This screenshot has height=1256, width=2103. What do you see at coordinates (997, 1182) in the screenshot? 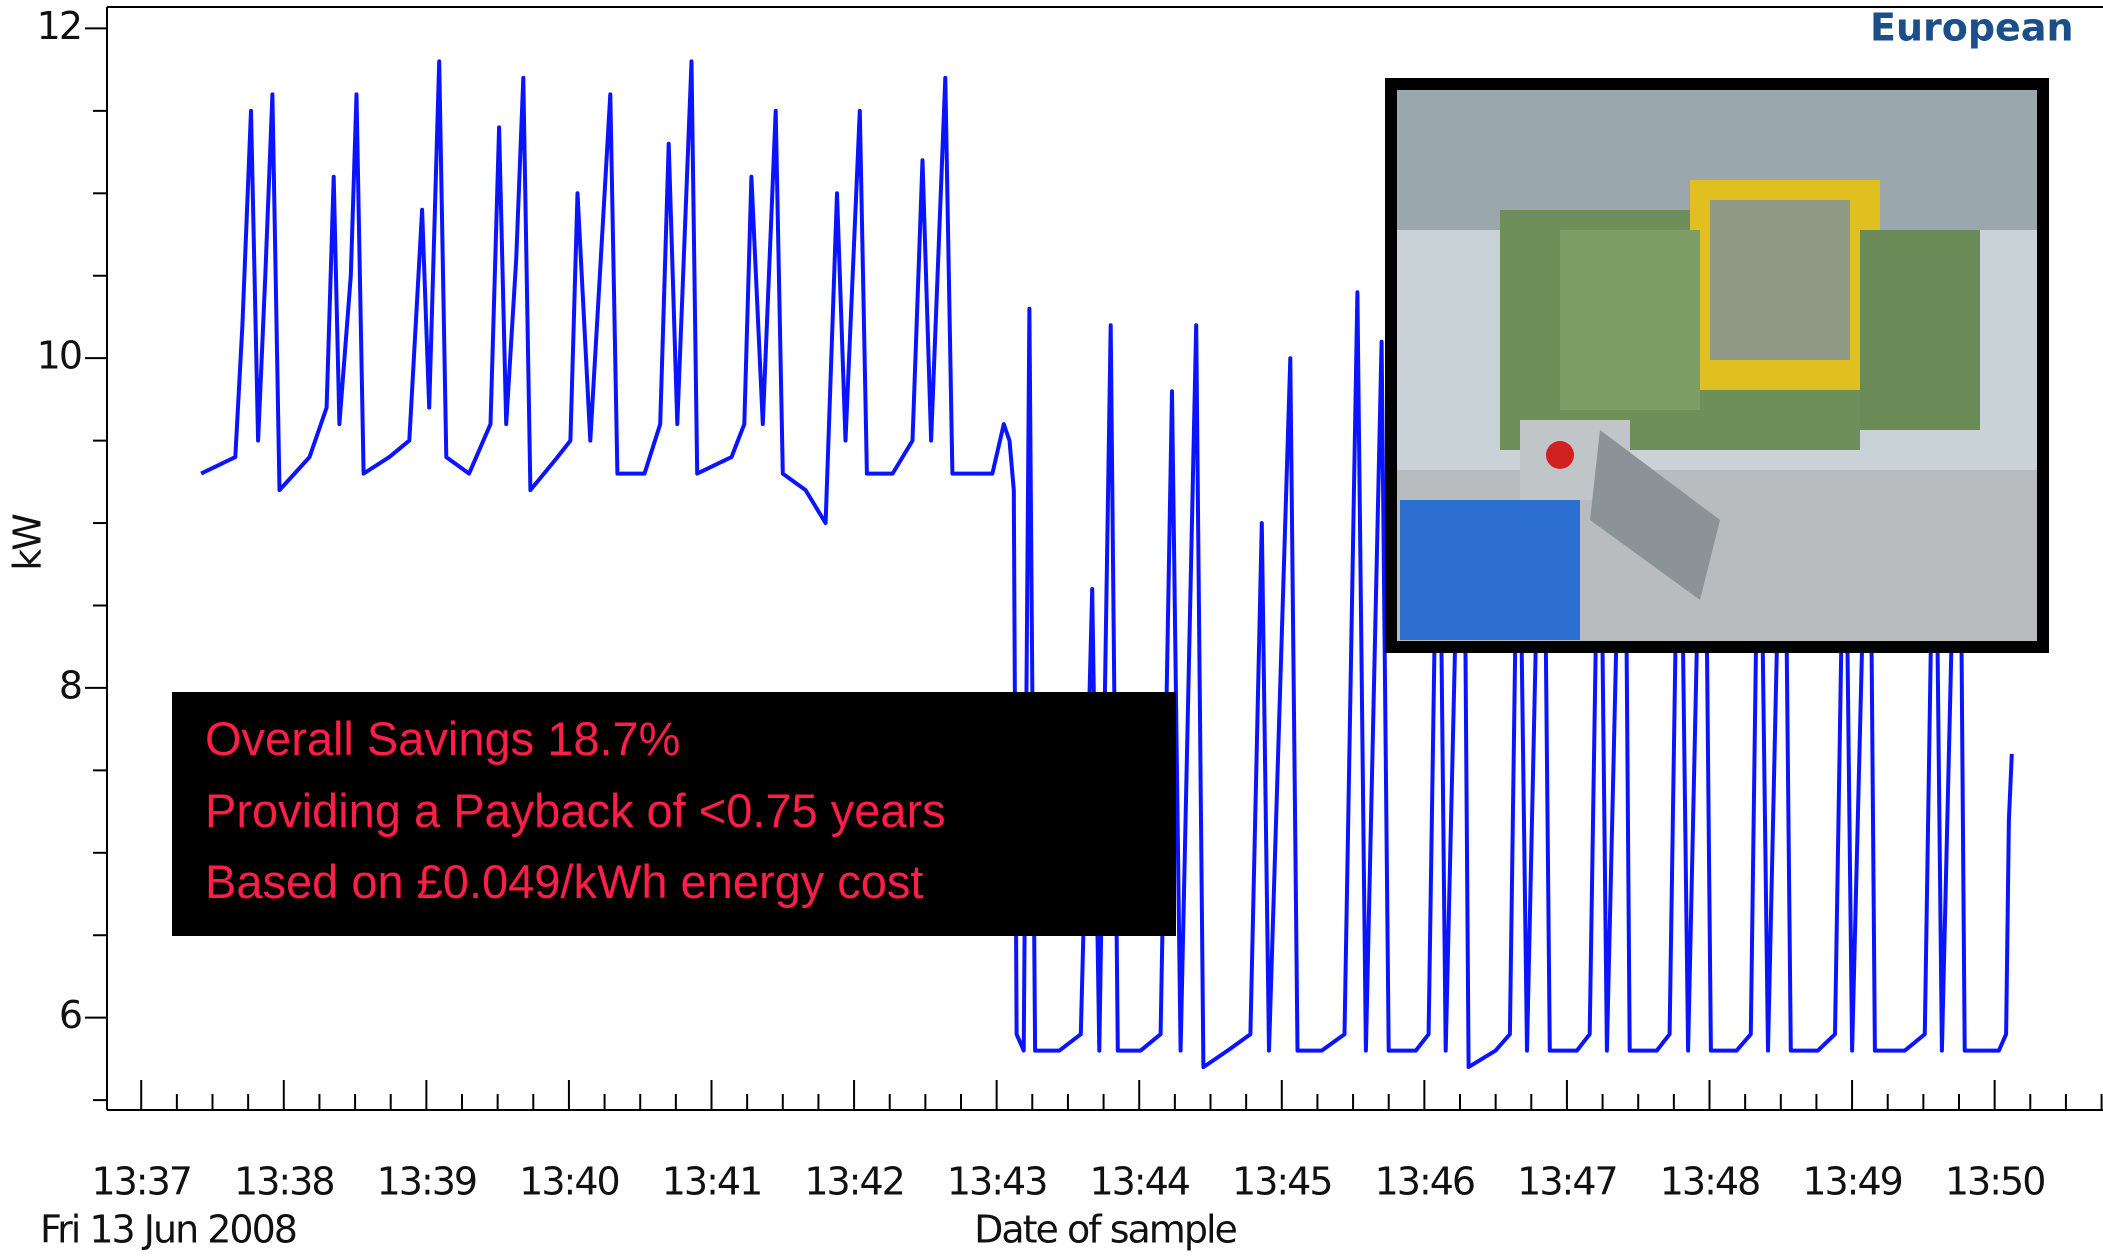
I see `x-tick-label: 13:43` at bounding box center [997, 1182].